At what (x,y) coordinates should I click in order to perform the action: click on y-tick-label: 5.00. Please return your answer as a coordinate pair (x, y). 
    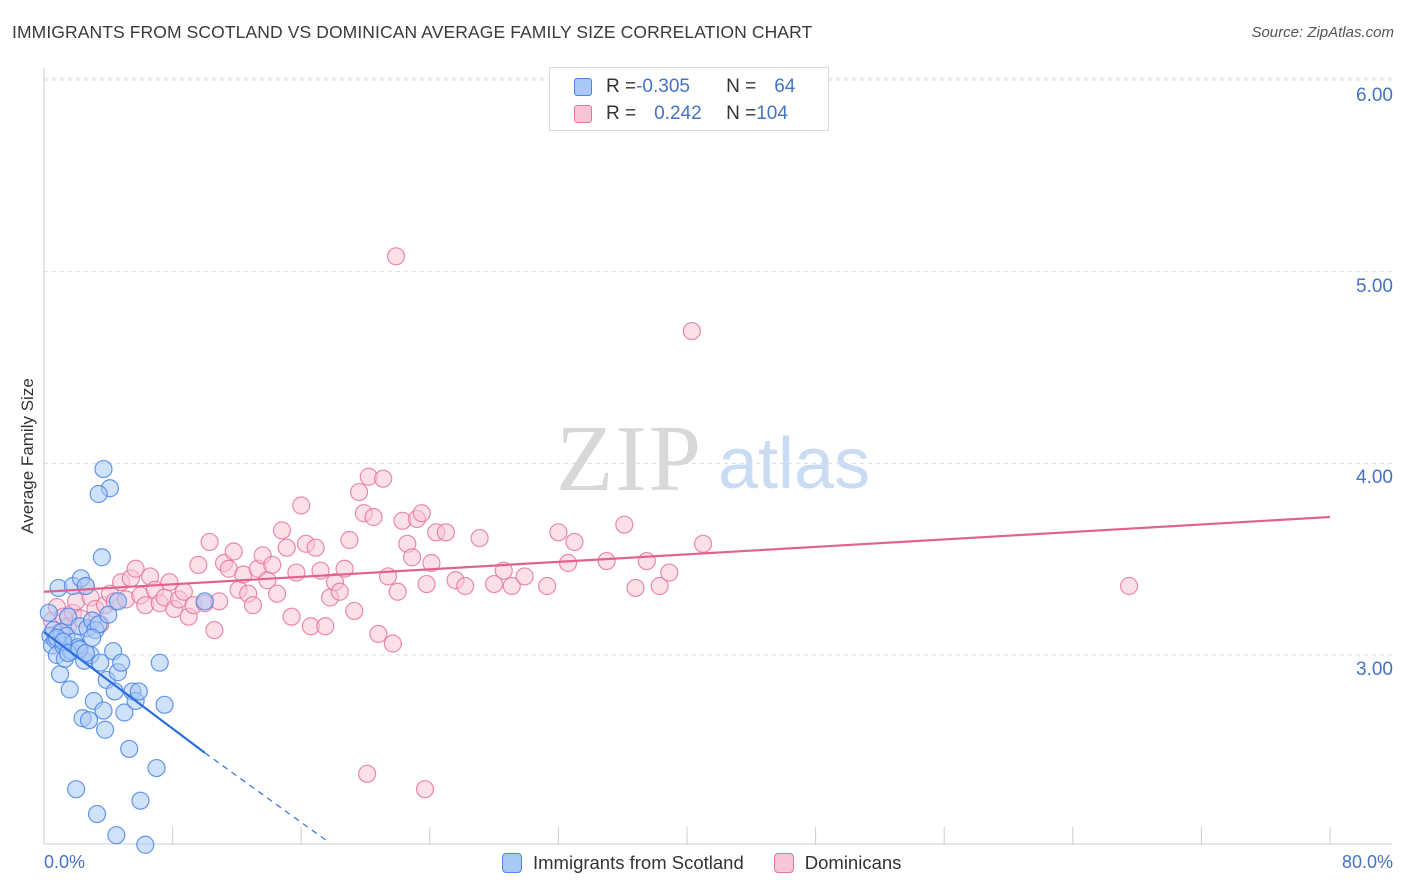
    Looking at the image, I should click on (1374, 286).